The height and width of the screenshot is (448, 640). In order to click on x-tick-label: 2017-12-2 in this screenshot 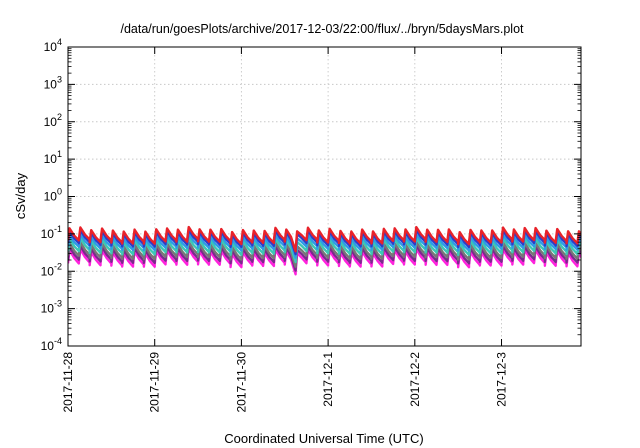, I will do `click(415, 379)`.